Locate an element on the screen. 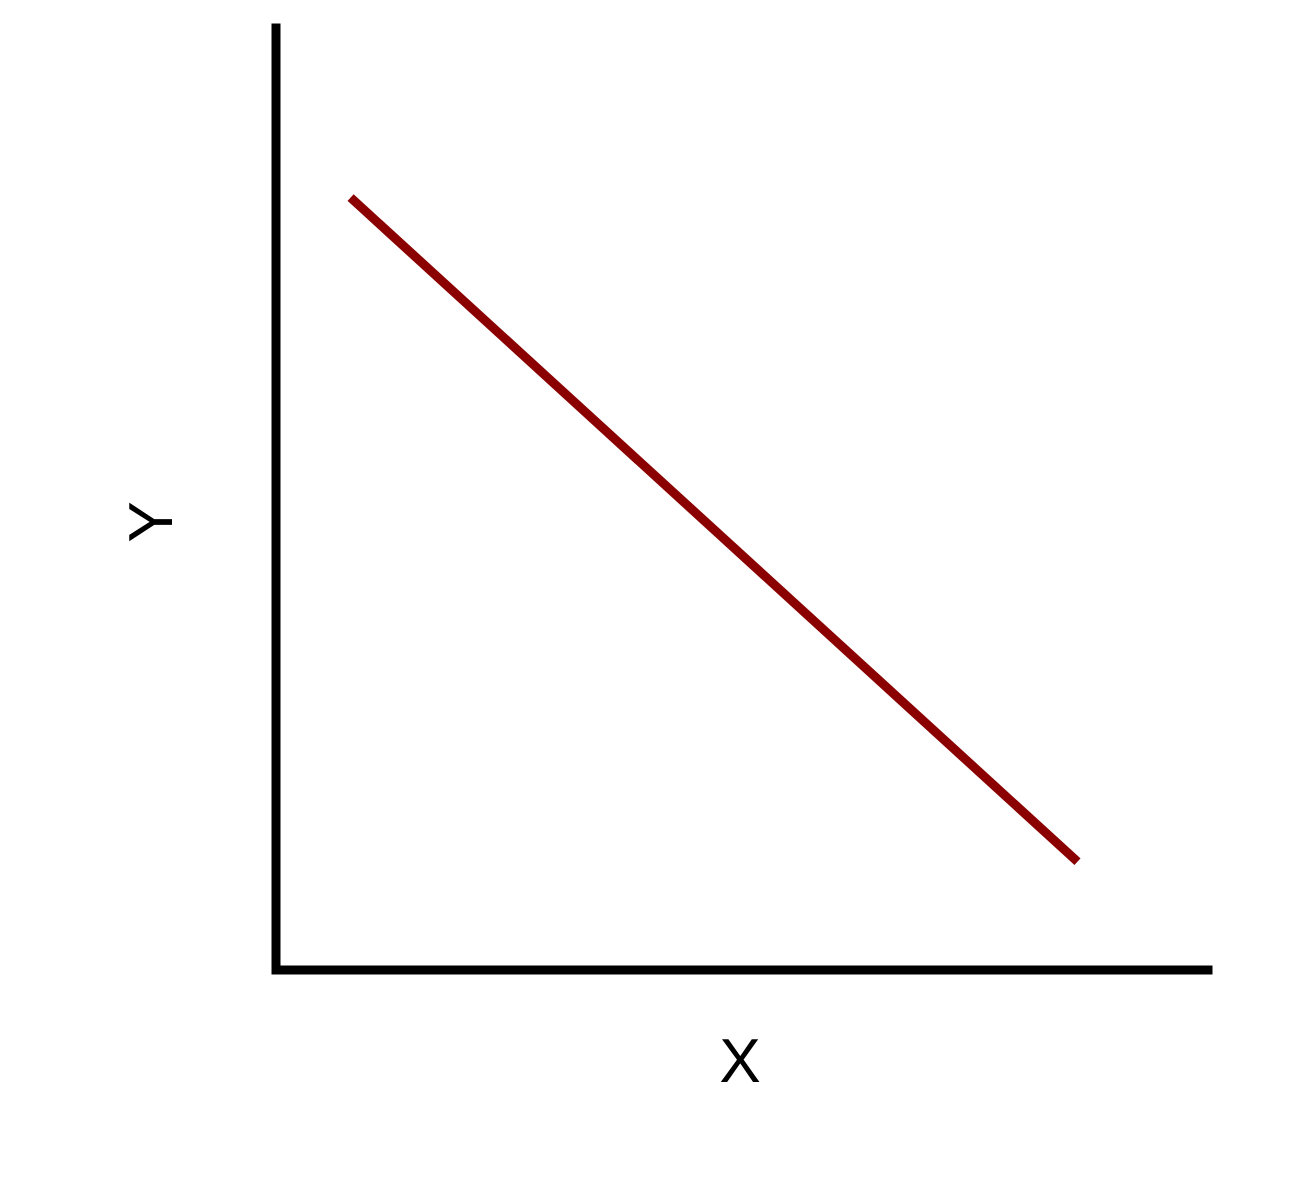 The image size is (1305, 1200). x-axis-label: X is located at coordinates (739, 1061).